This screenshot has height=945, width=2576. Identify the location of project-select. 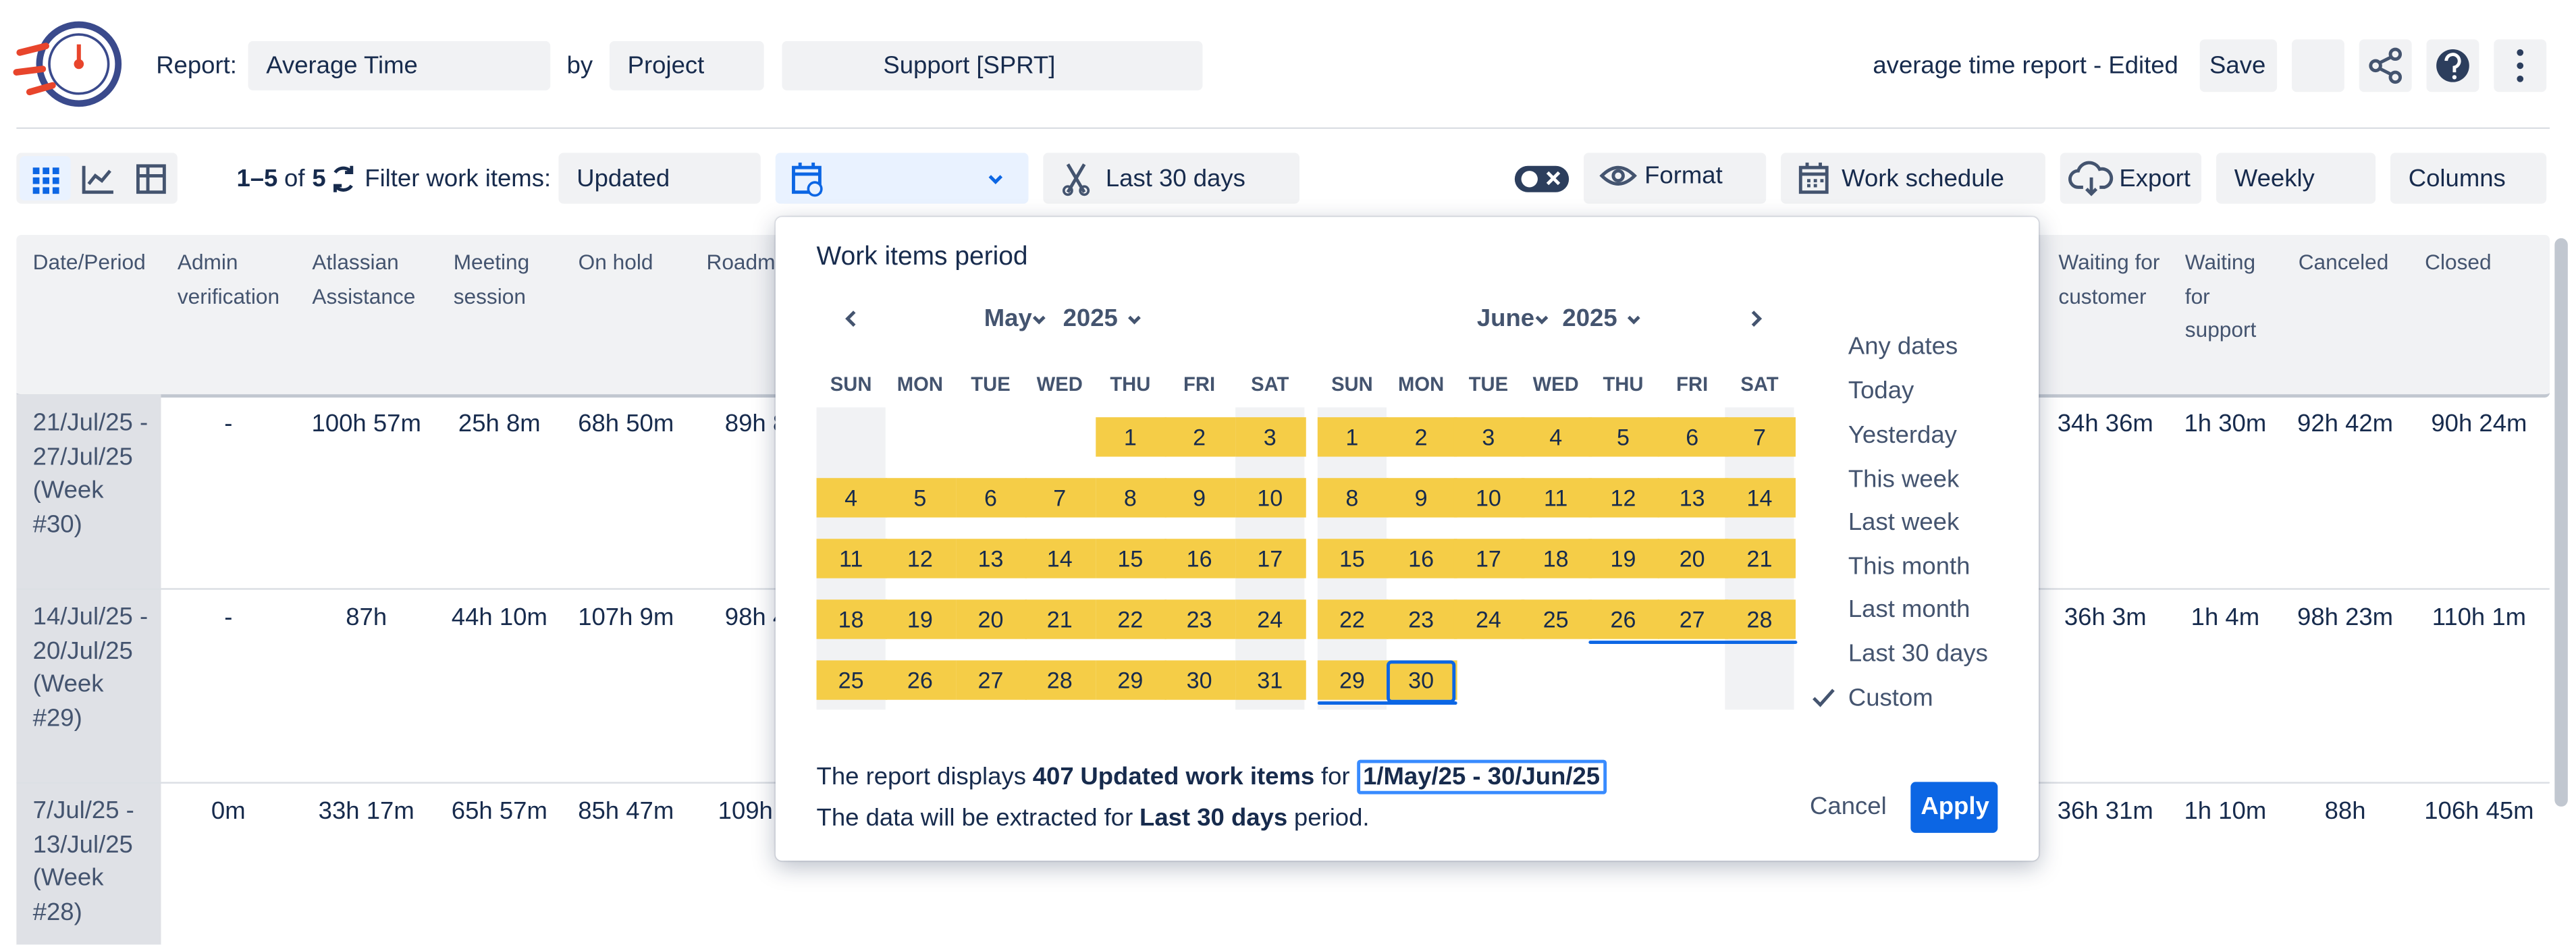
(993, 65).